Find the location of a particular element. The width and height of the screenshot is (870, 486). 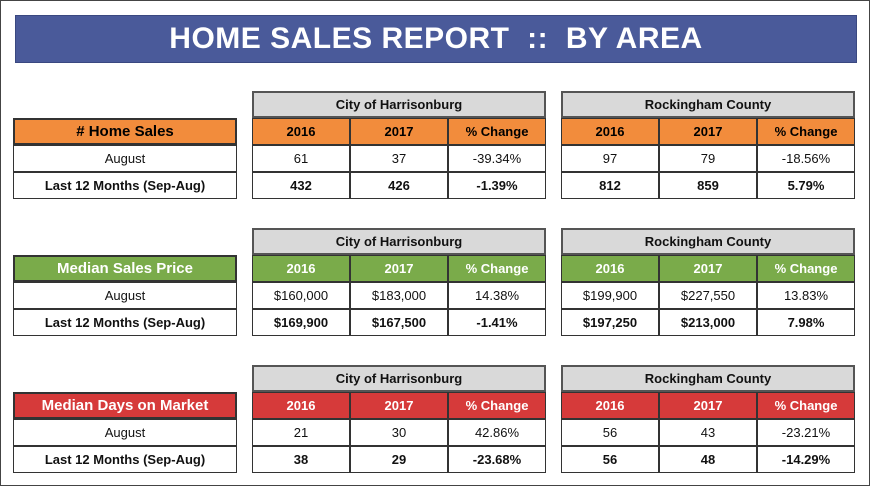

value-last12: 5.79% is located at coordinates (806, 185).